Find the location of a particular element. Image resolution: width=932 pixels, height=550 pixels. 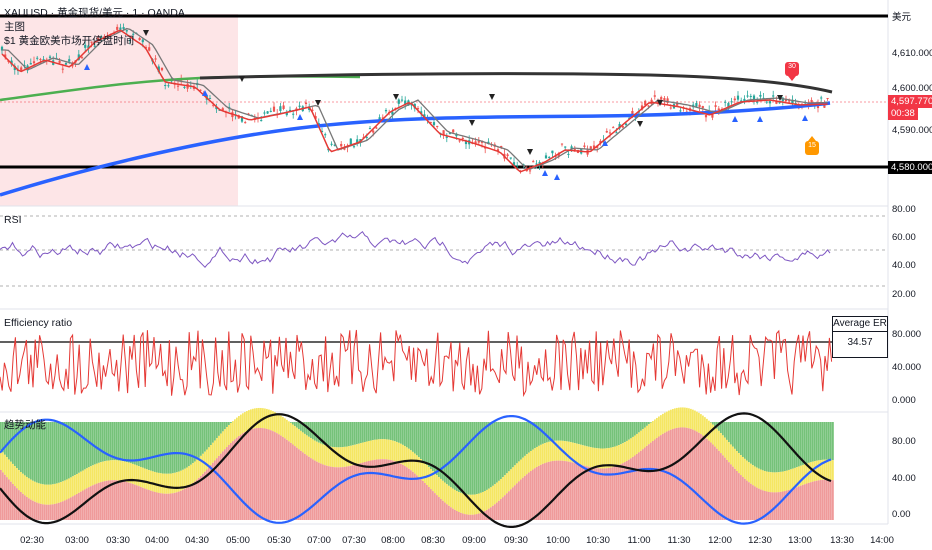

time-tick: 10:30 is located at coordinates (598, 540).